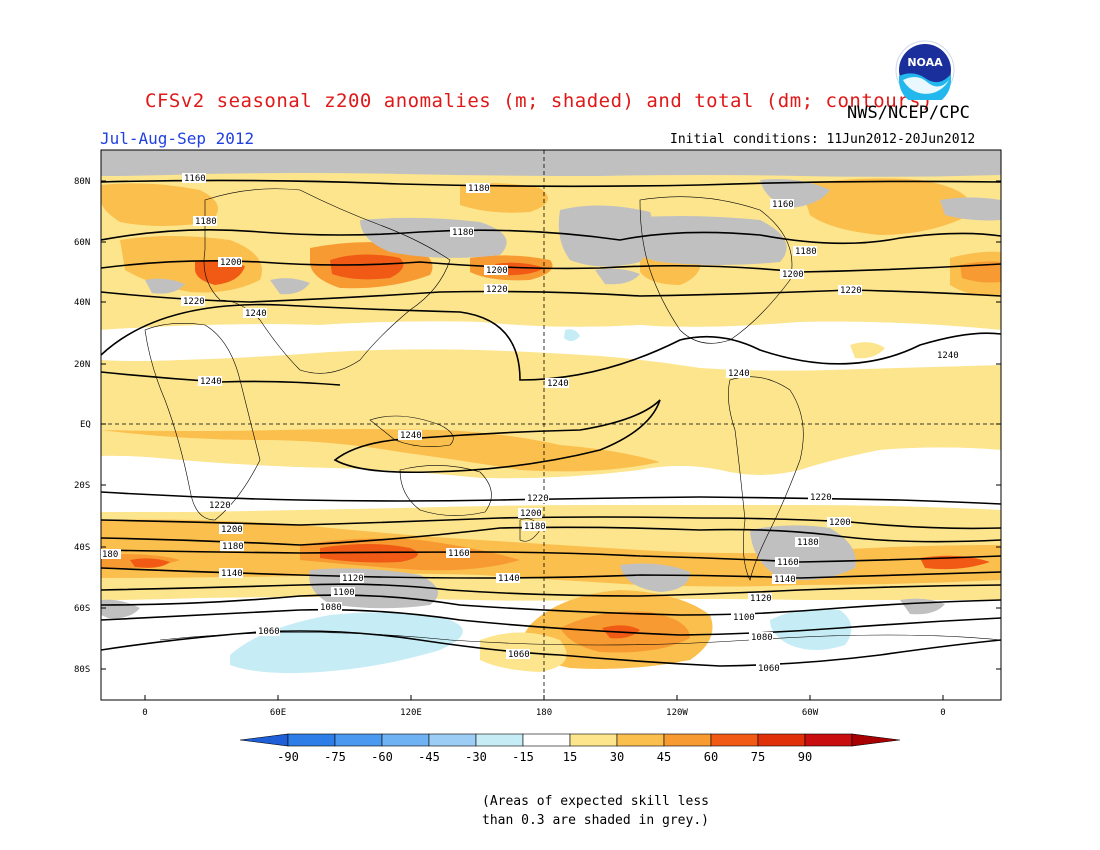 Image resolution: width=1100 pixels, height=850 pixels. Describe the element at coordinates (523, 757) in the screenshot. I see `colorbar-tick-label: -15` at that location.